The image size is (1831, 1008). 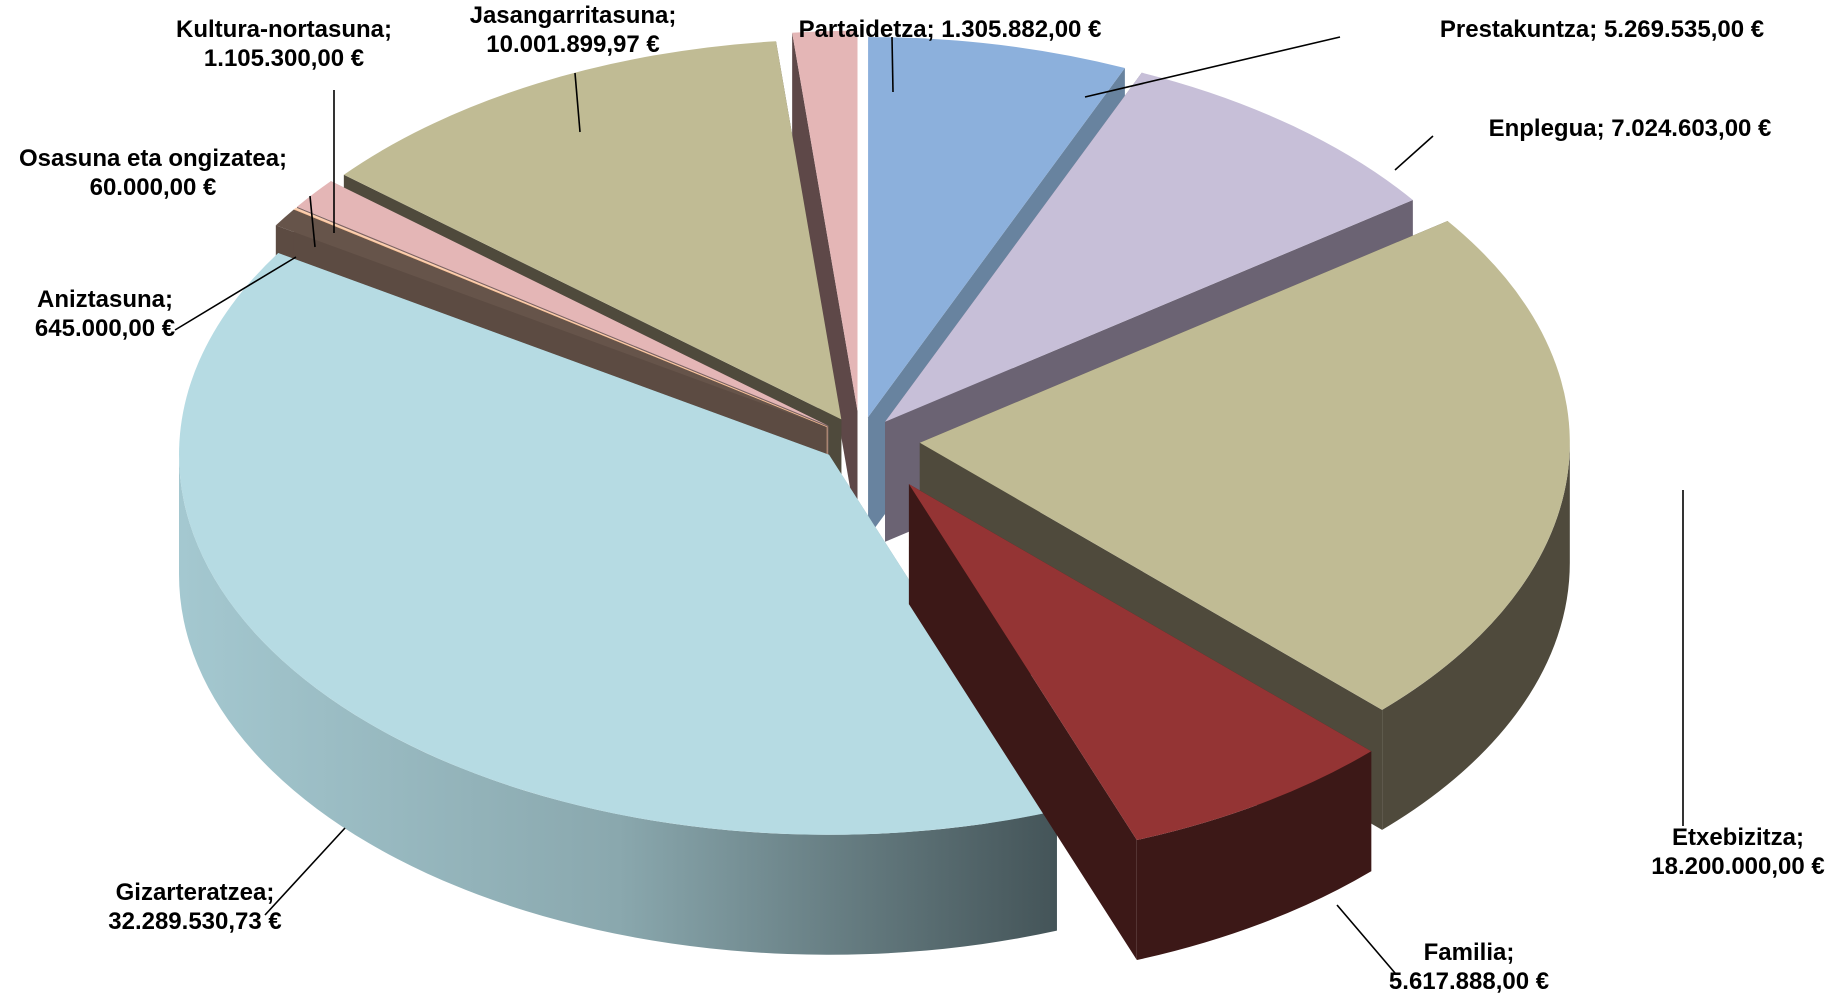 I want to click on data-label-partaidetza: Partaidetza; 1.305.882,00 €, so click(x=950, y=29).